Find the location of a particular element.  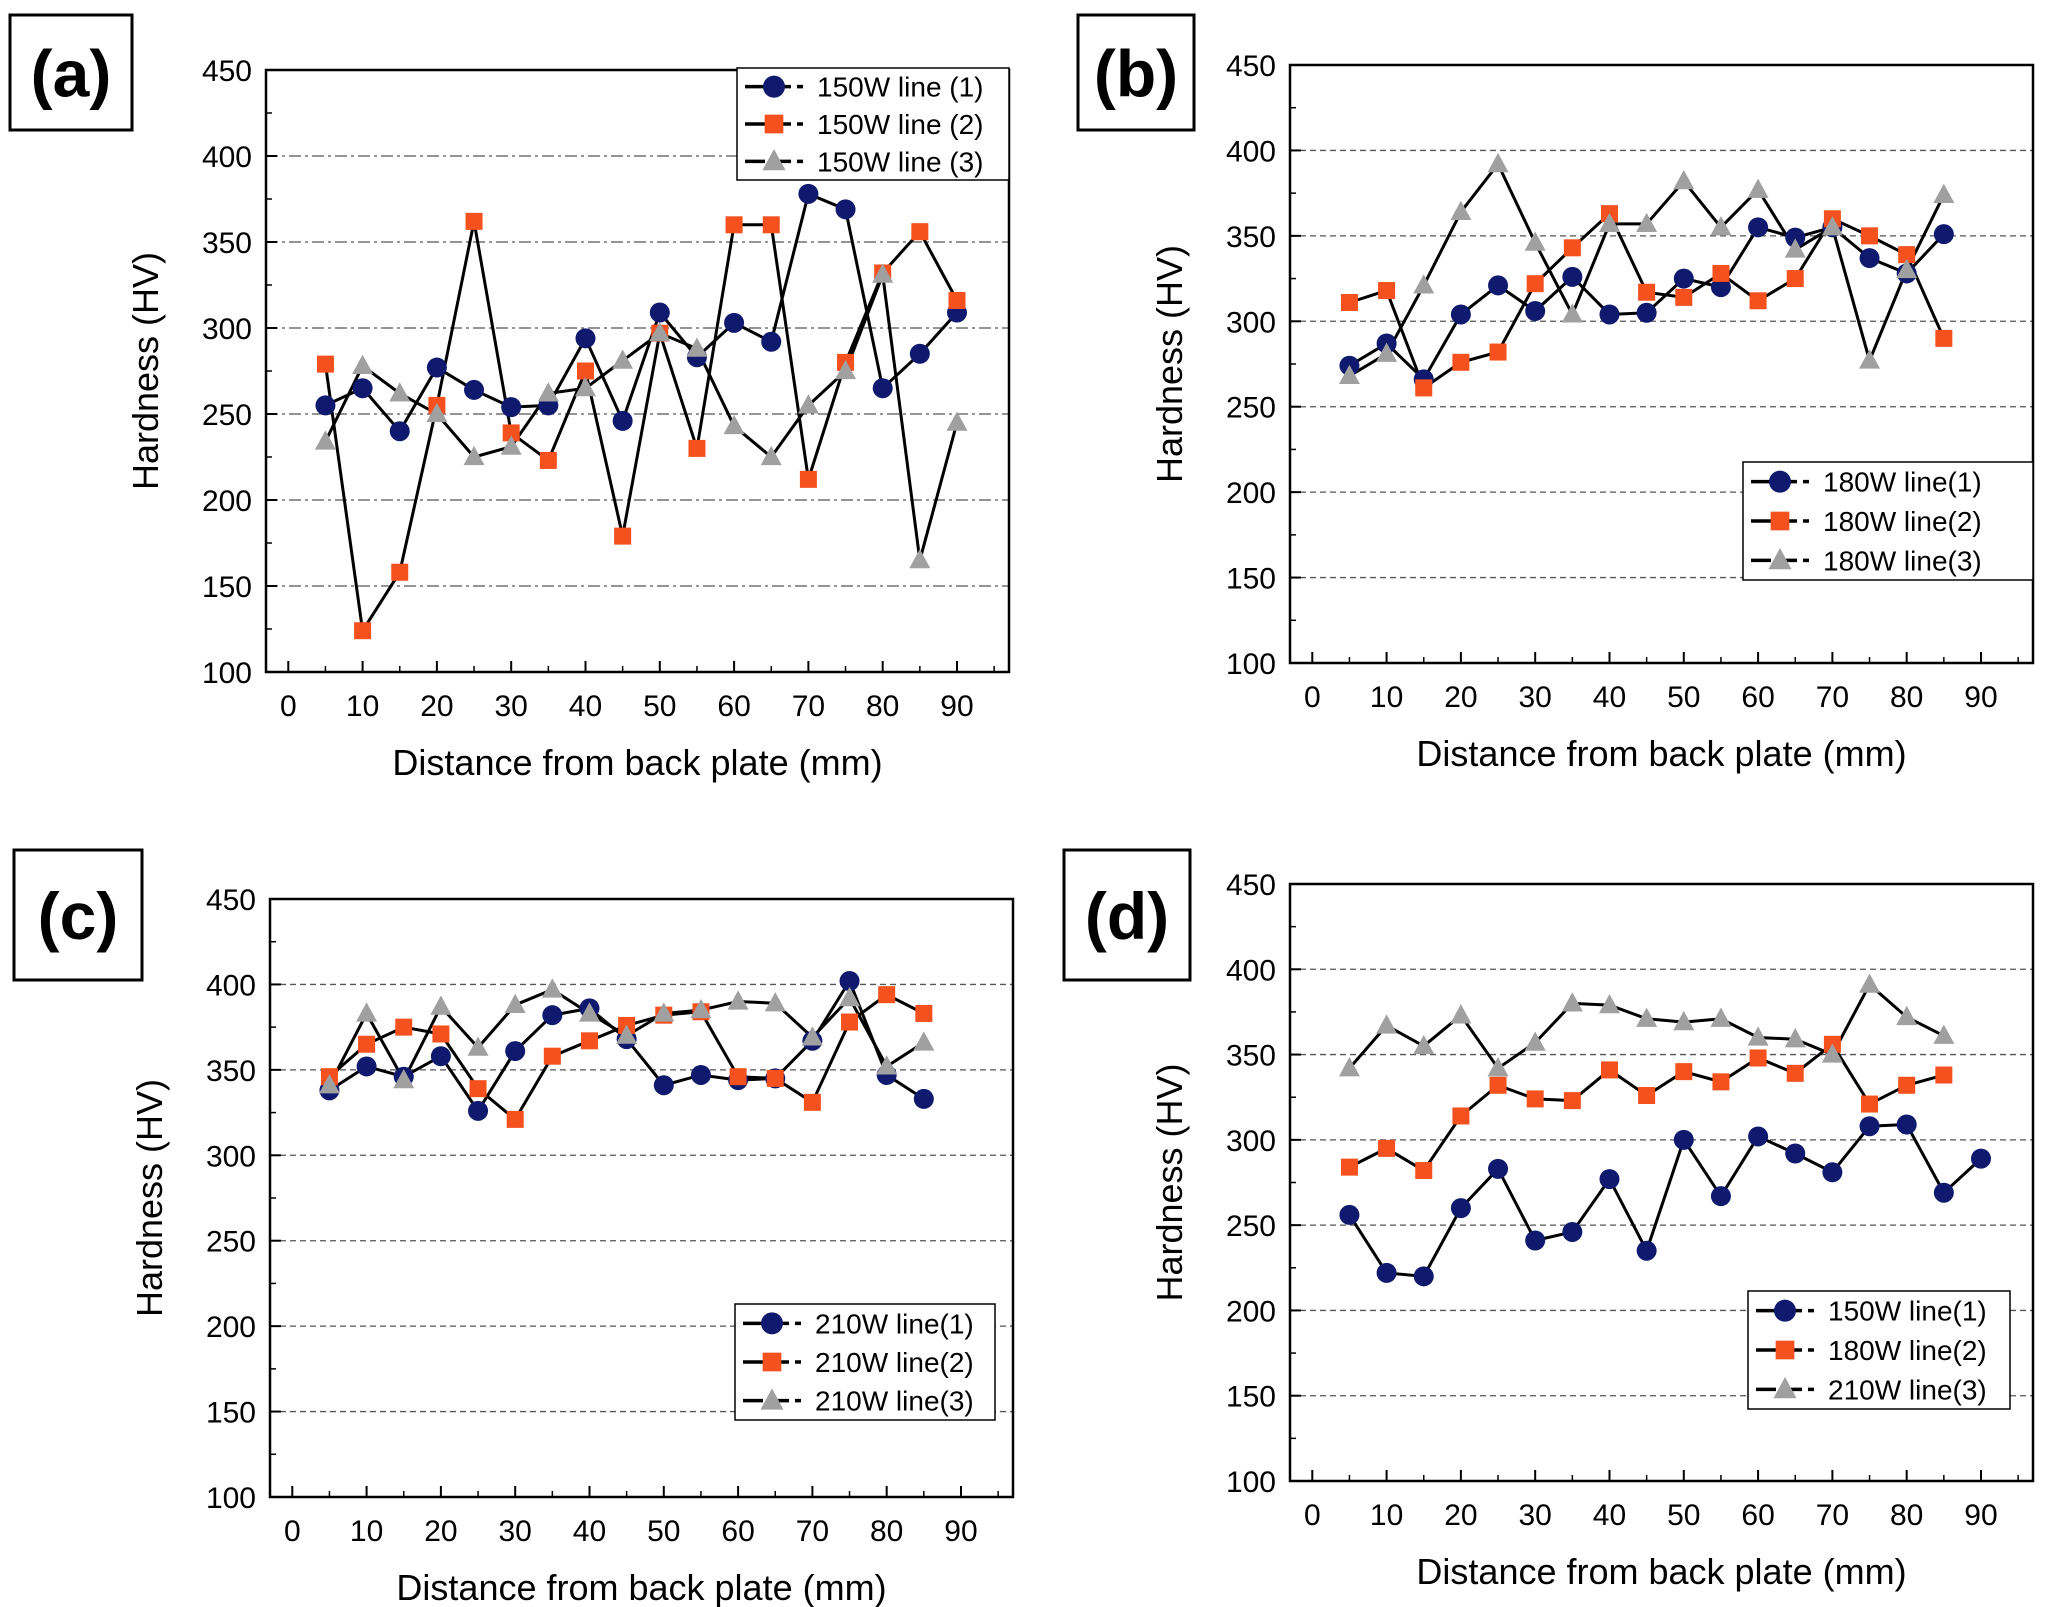

x-tick-label: 80 is located at coordinates (886, 1531).